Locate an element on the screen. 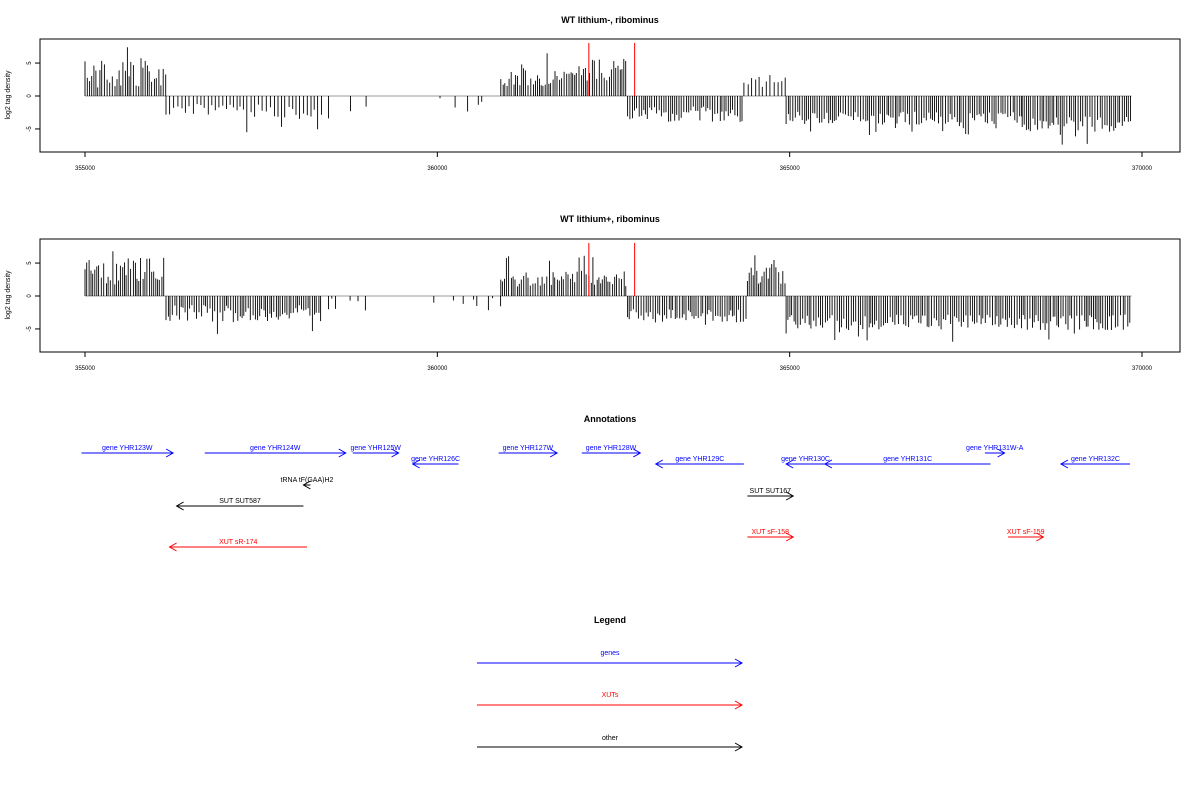  legend-label-other: other is located at coordinates (610, 738).